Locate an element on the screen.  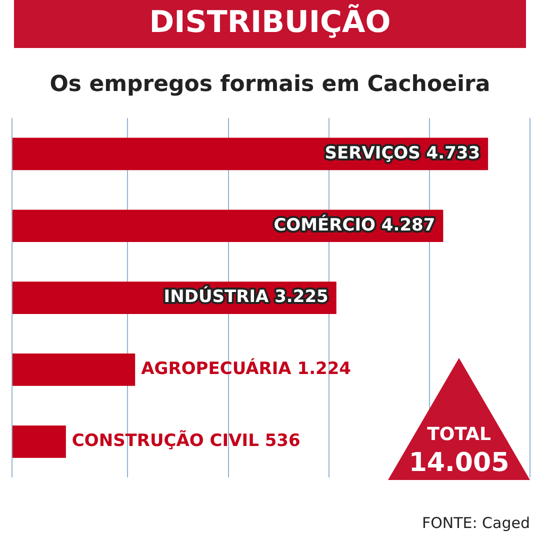
source-note: FONTE: Caged is located at coordinates (476, 523).